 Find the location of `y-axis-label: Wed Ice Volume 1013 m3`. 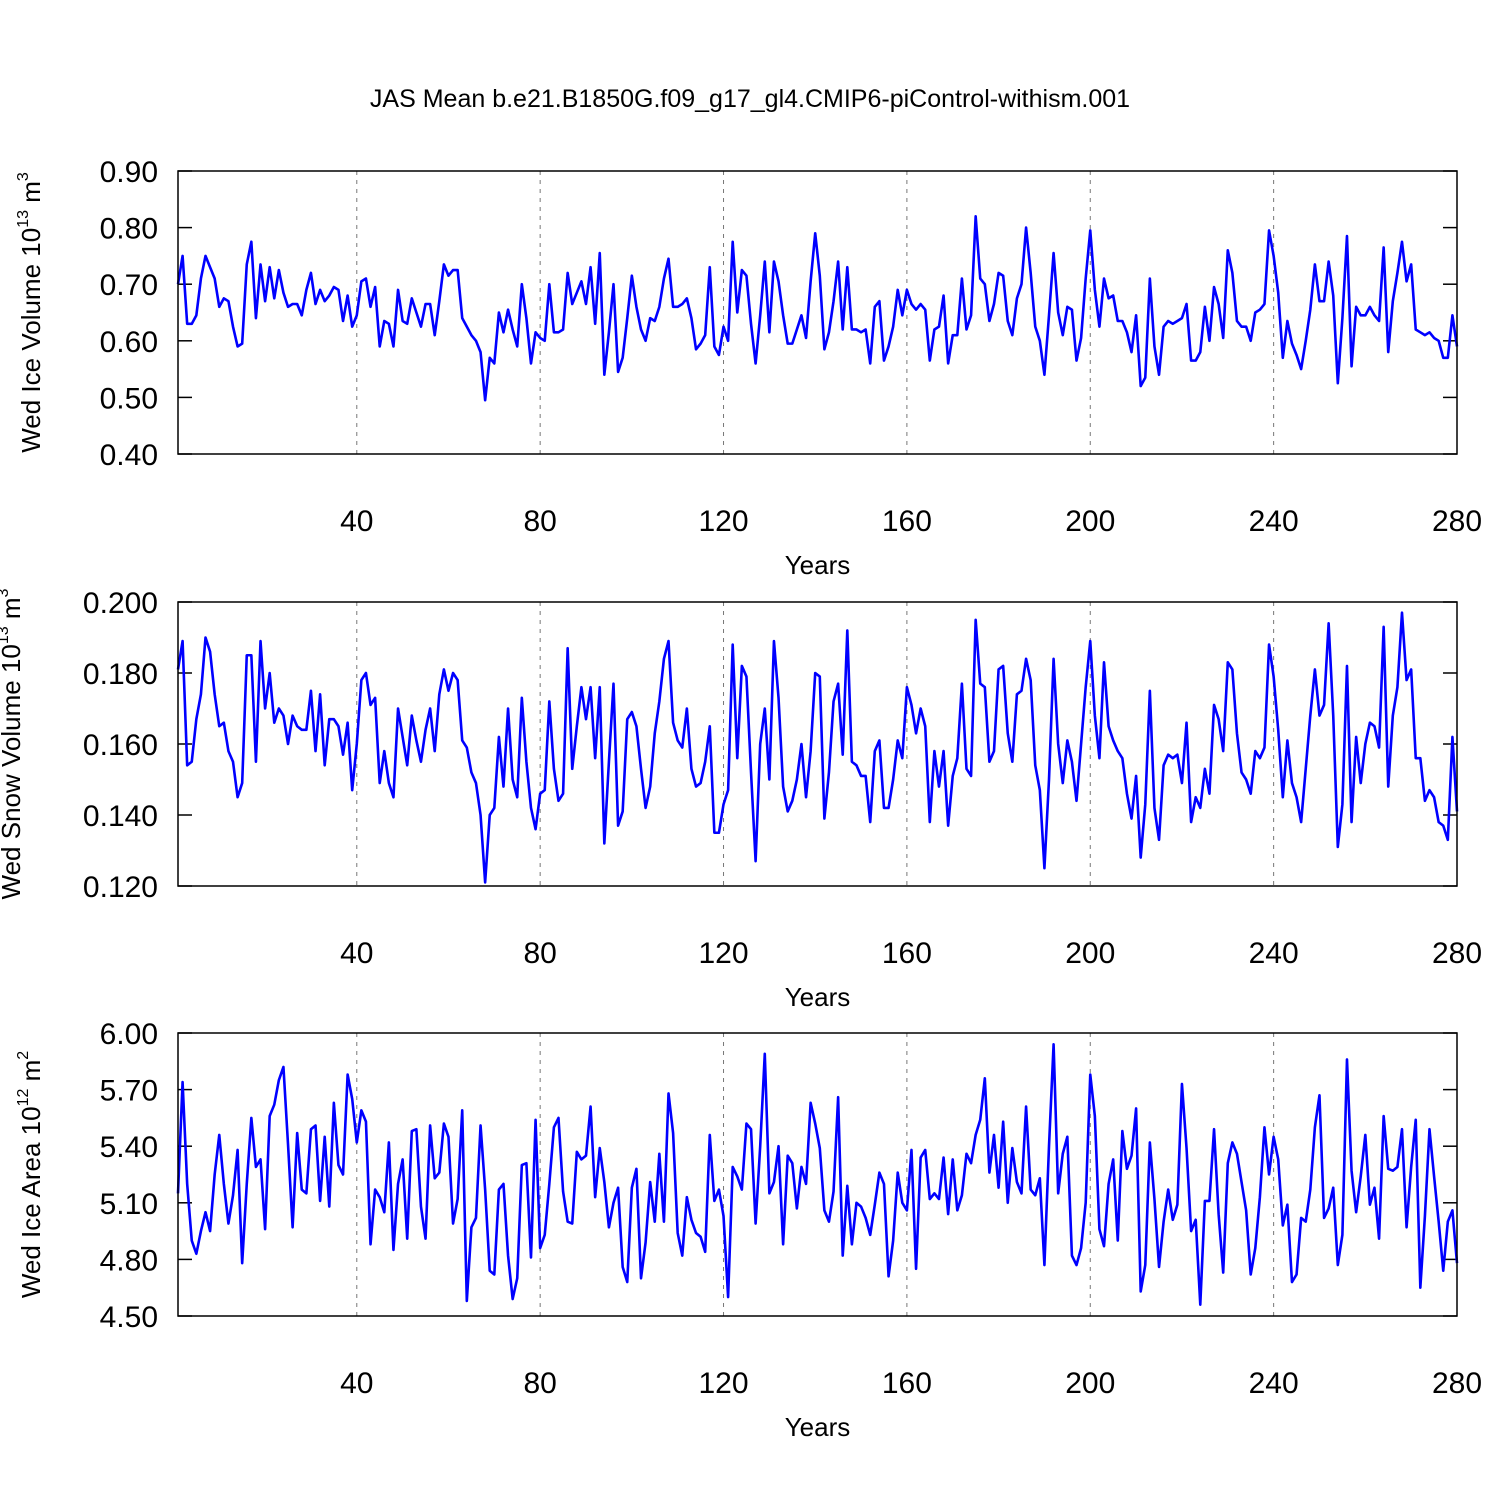

y-axis-label: Wed Ice Volume 1013 m3 is located at coordinates (30, 312).